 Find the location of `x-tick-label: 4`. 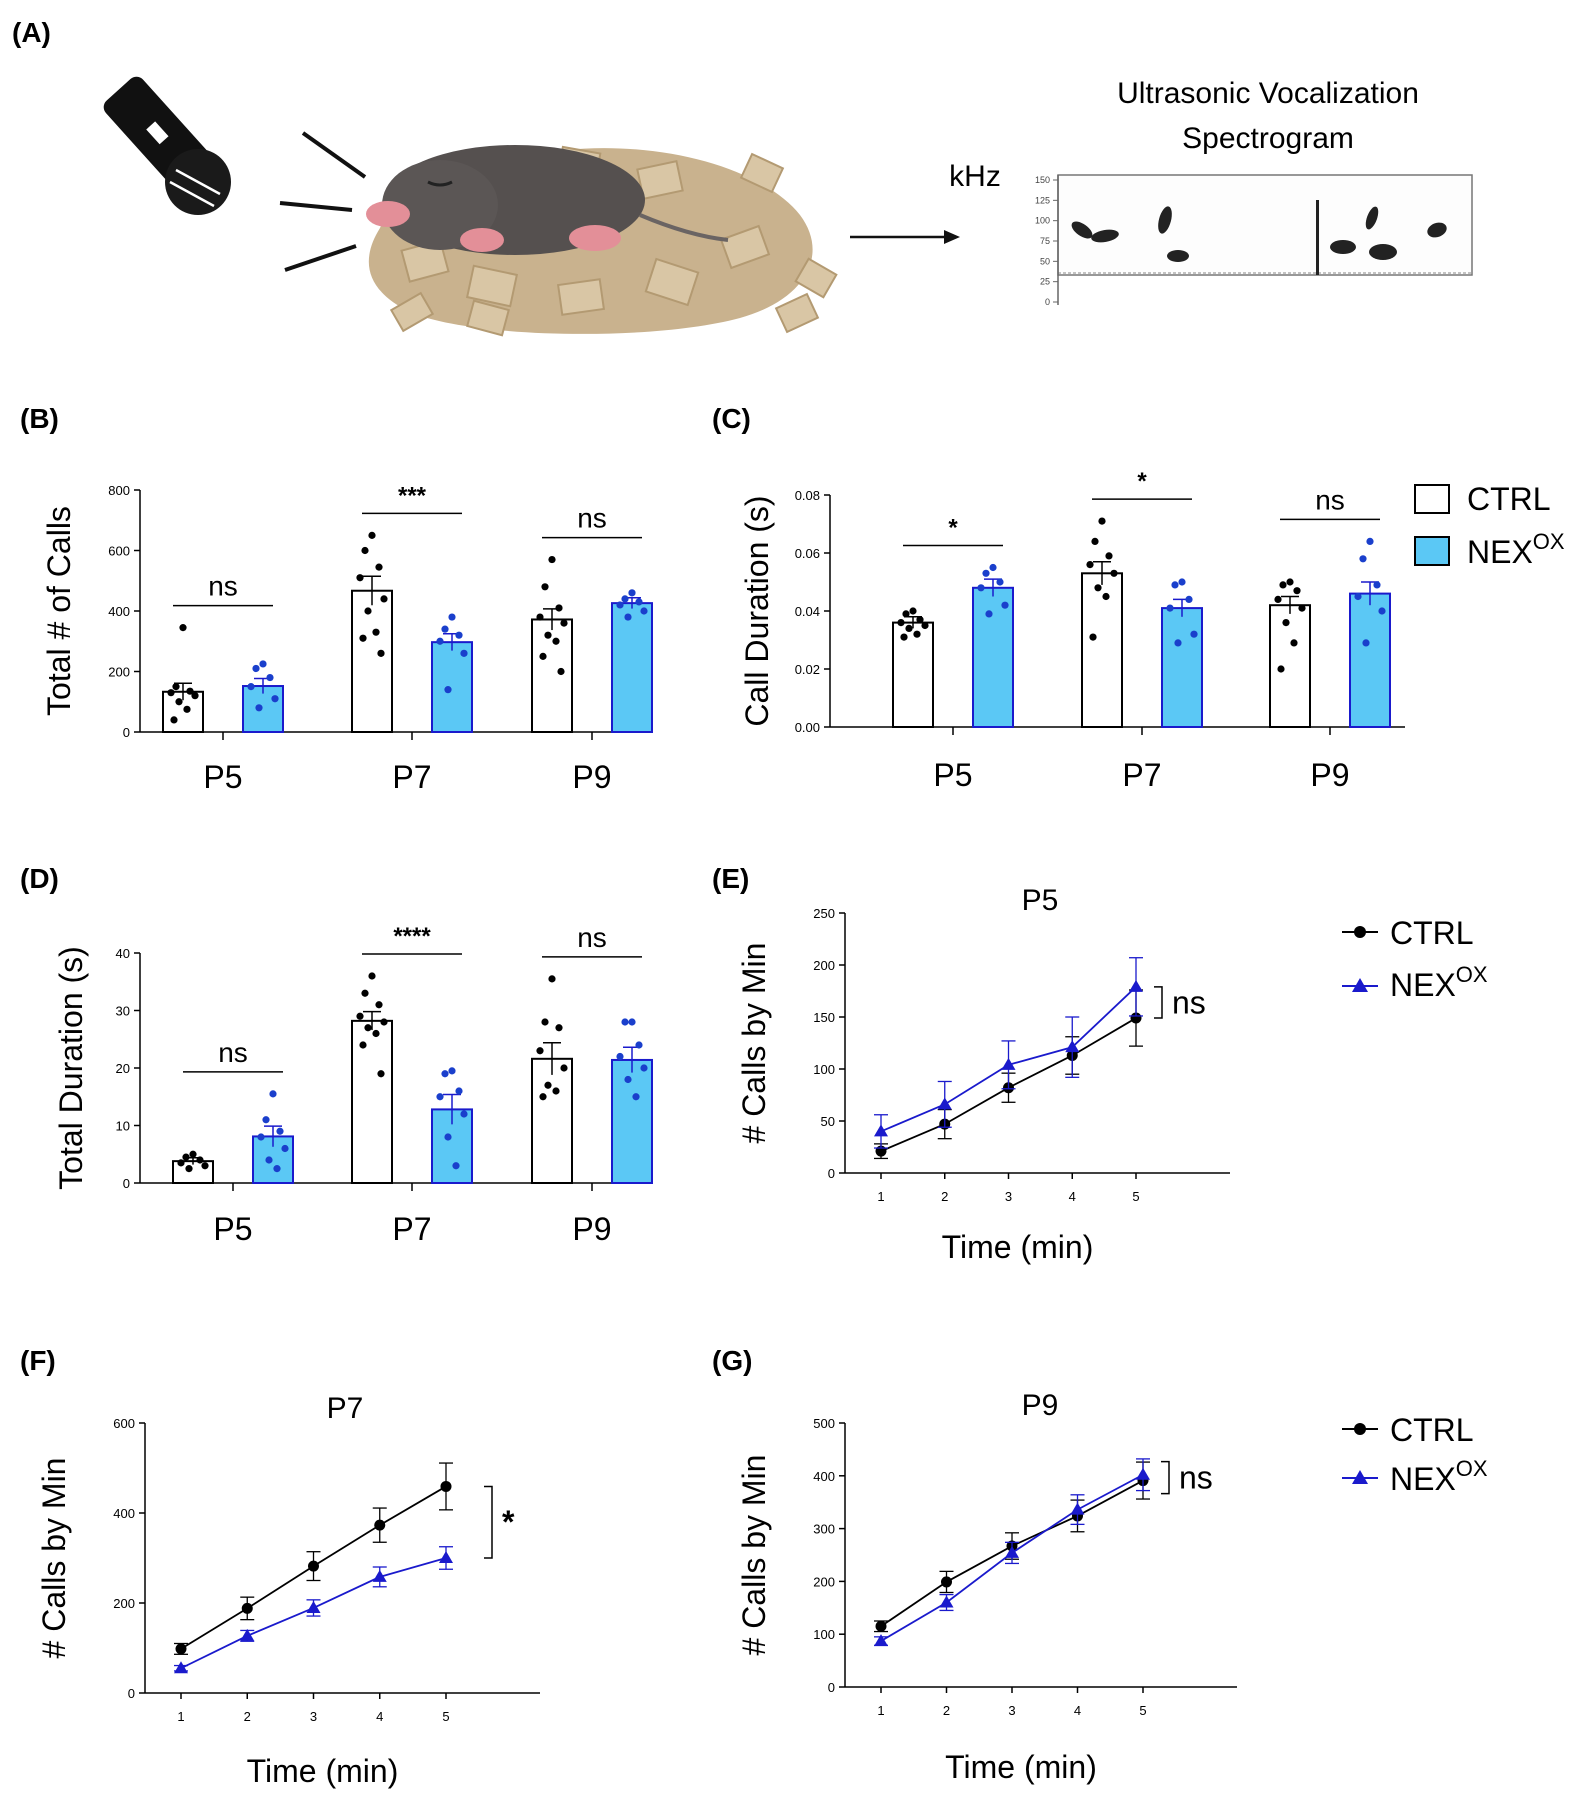

x-tick-label: 4 is located at coordinates (1077, 1710).